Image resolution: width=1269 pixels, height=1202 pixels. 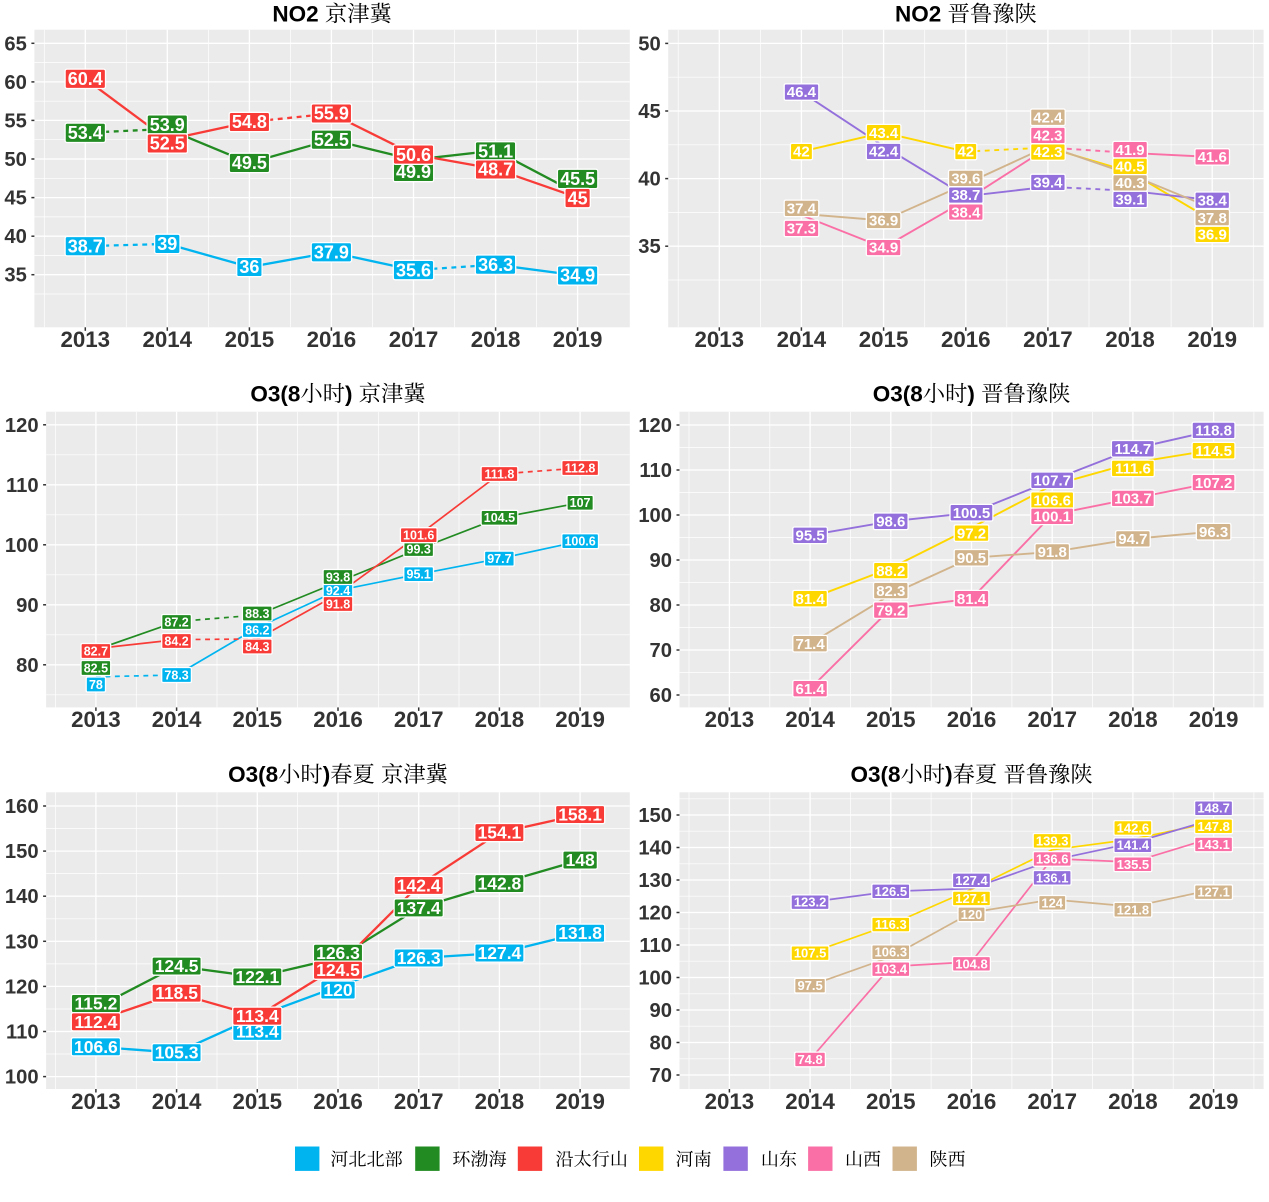 I want to click on svg-text: 118.8, so click(x=1213, y=431).